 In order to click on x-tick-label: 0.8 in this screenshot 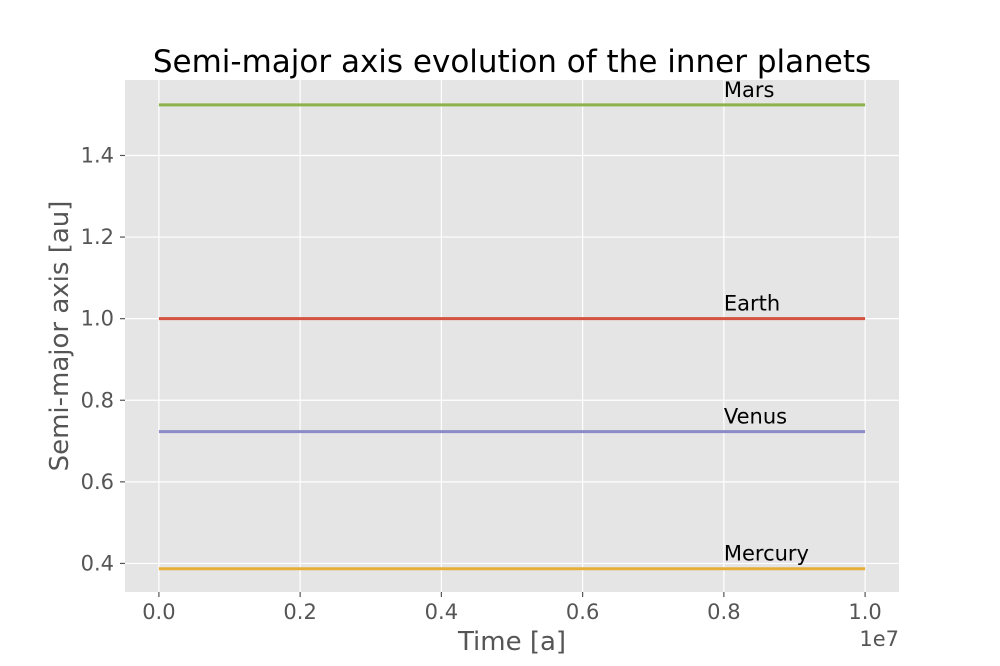, I will do `click(723, 612)`.